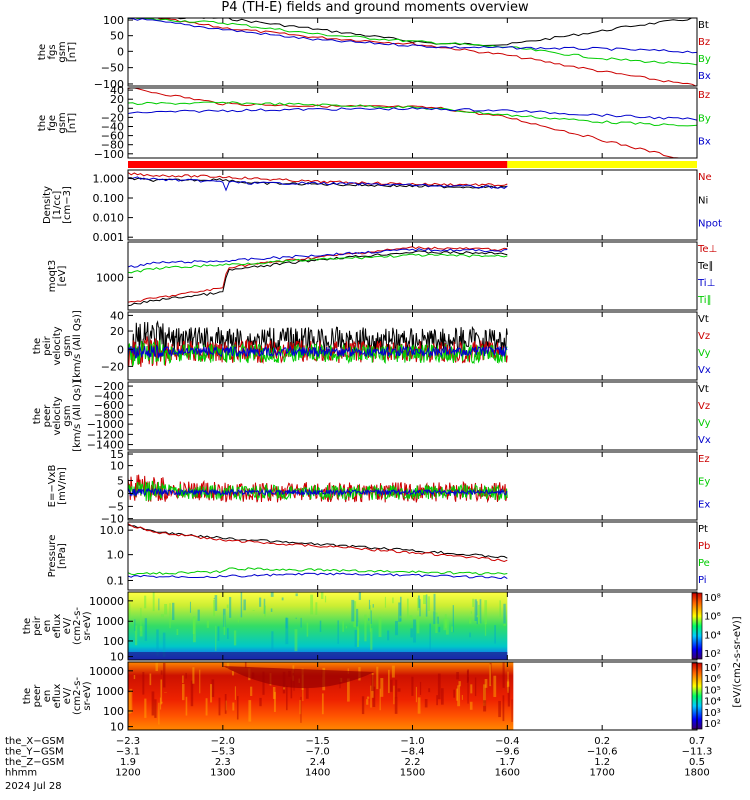  What do you see at coordinates (223, 762) in the screenshot?
I see `x-axis-value: 2.3` at bounding box center [223, 762].